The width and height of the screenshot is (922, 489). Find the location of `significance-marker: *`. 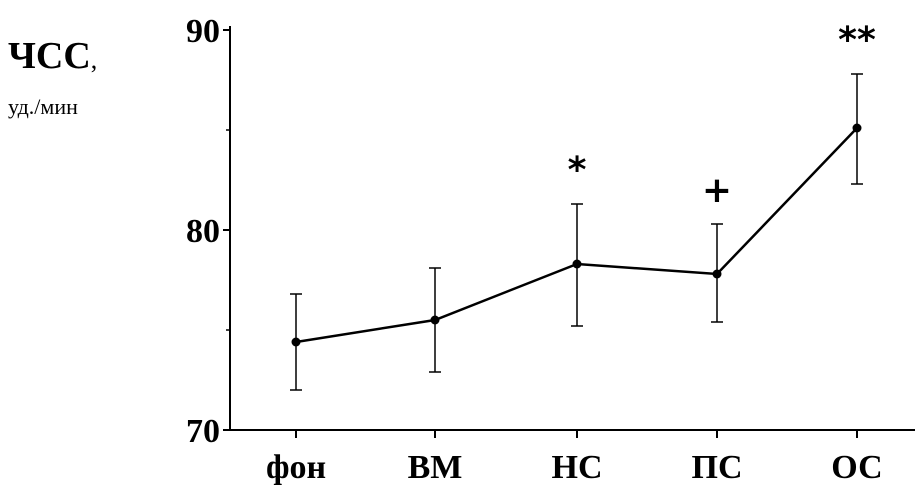

significance-marker: * is located at coordinates (577, 170).